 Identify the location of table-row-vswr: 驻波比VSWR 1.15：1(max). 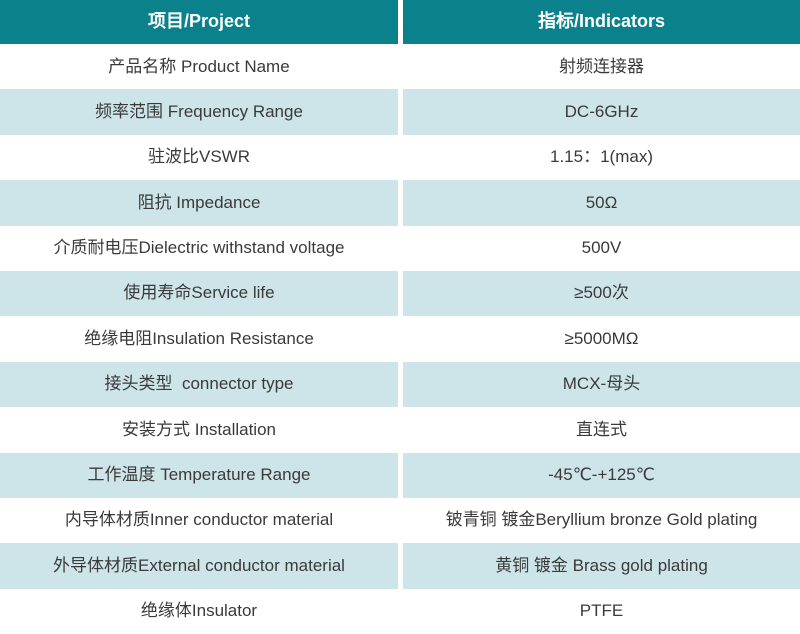
(400, 157).